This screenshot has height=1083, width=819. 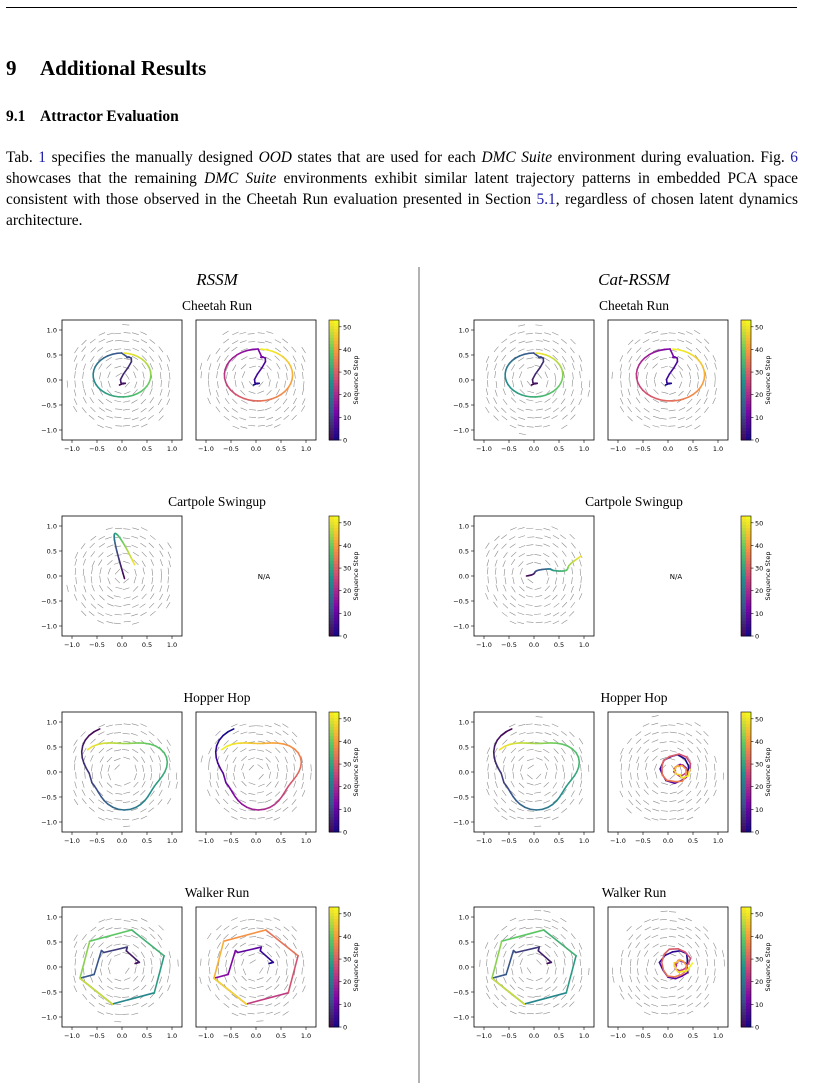 What do you see at coordinates (231, 1036) in the screenshot?
I see `x-tick-label: −0.5` at bounding box center [231, 1036].